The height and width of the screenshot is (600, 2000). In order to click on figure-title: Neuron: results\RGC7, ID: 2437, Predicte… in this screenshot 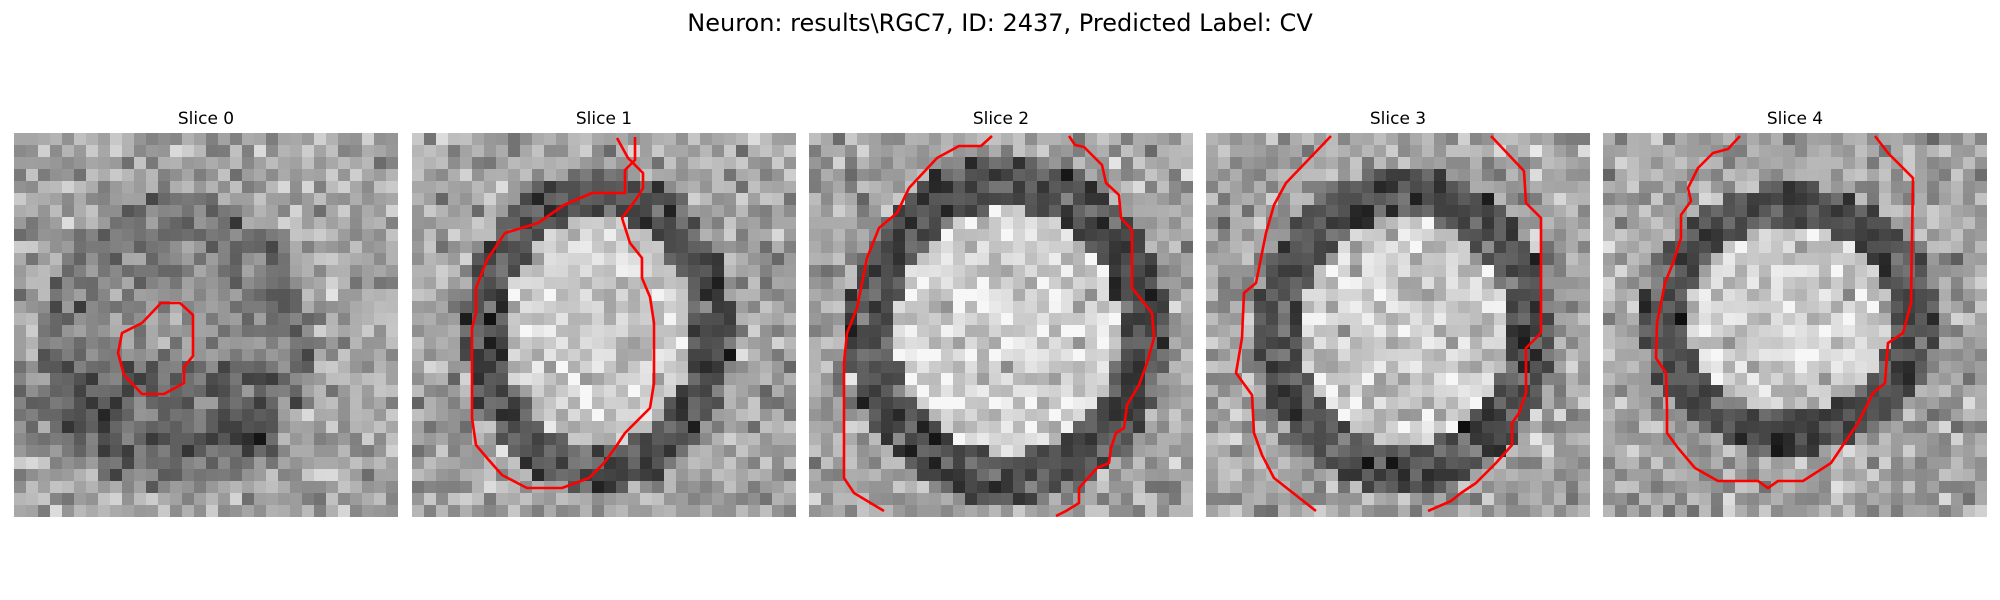, I will do `click(1000, 23)`.